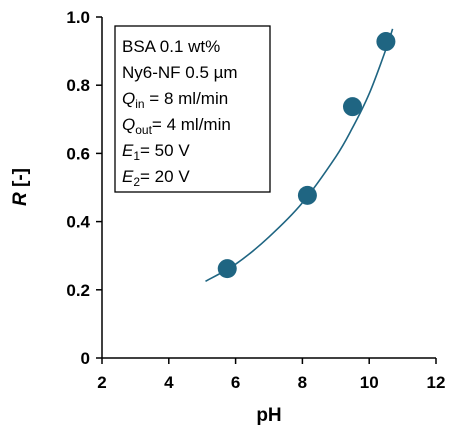  What do you see at coordinates (78, 222) in the screenshot?
I see `y-tick-label: 0.4` at bounding box center [78, 222].